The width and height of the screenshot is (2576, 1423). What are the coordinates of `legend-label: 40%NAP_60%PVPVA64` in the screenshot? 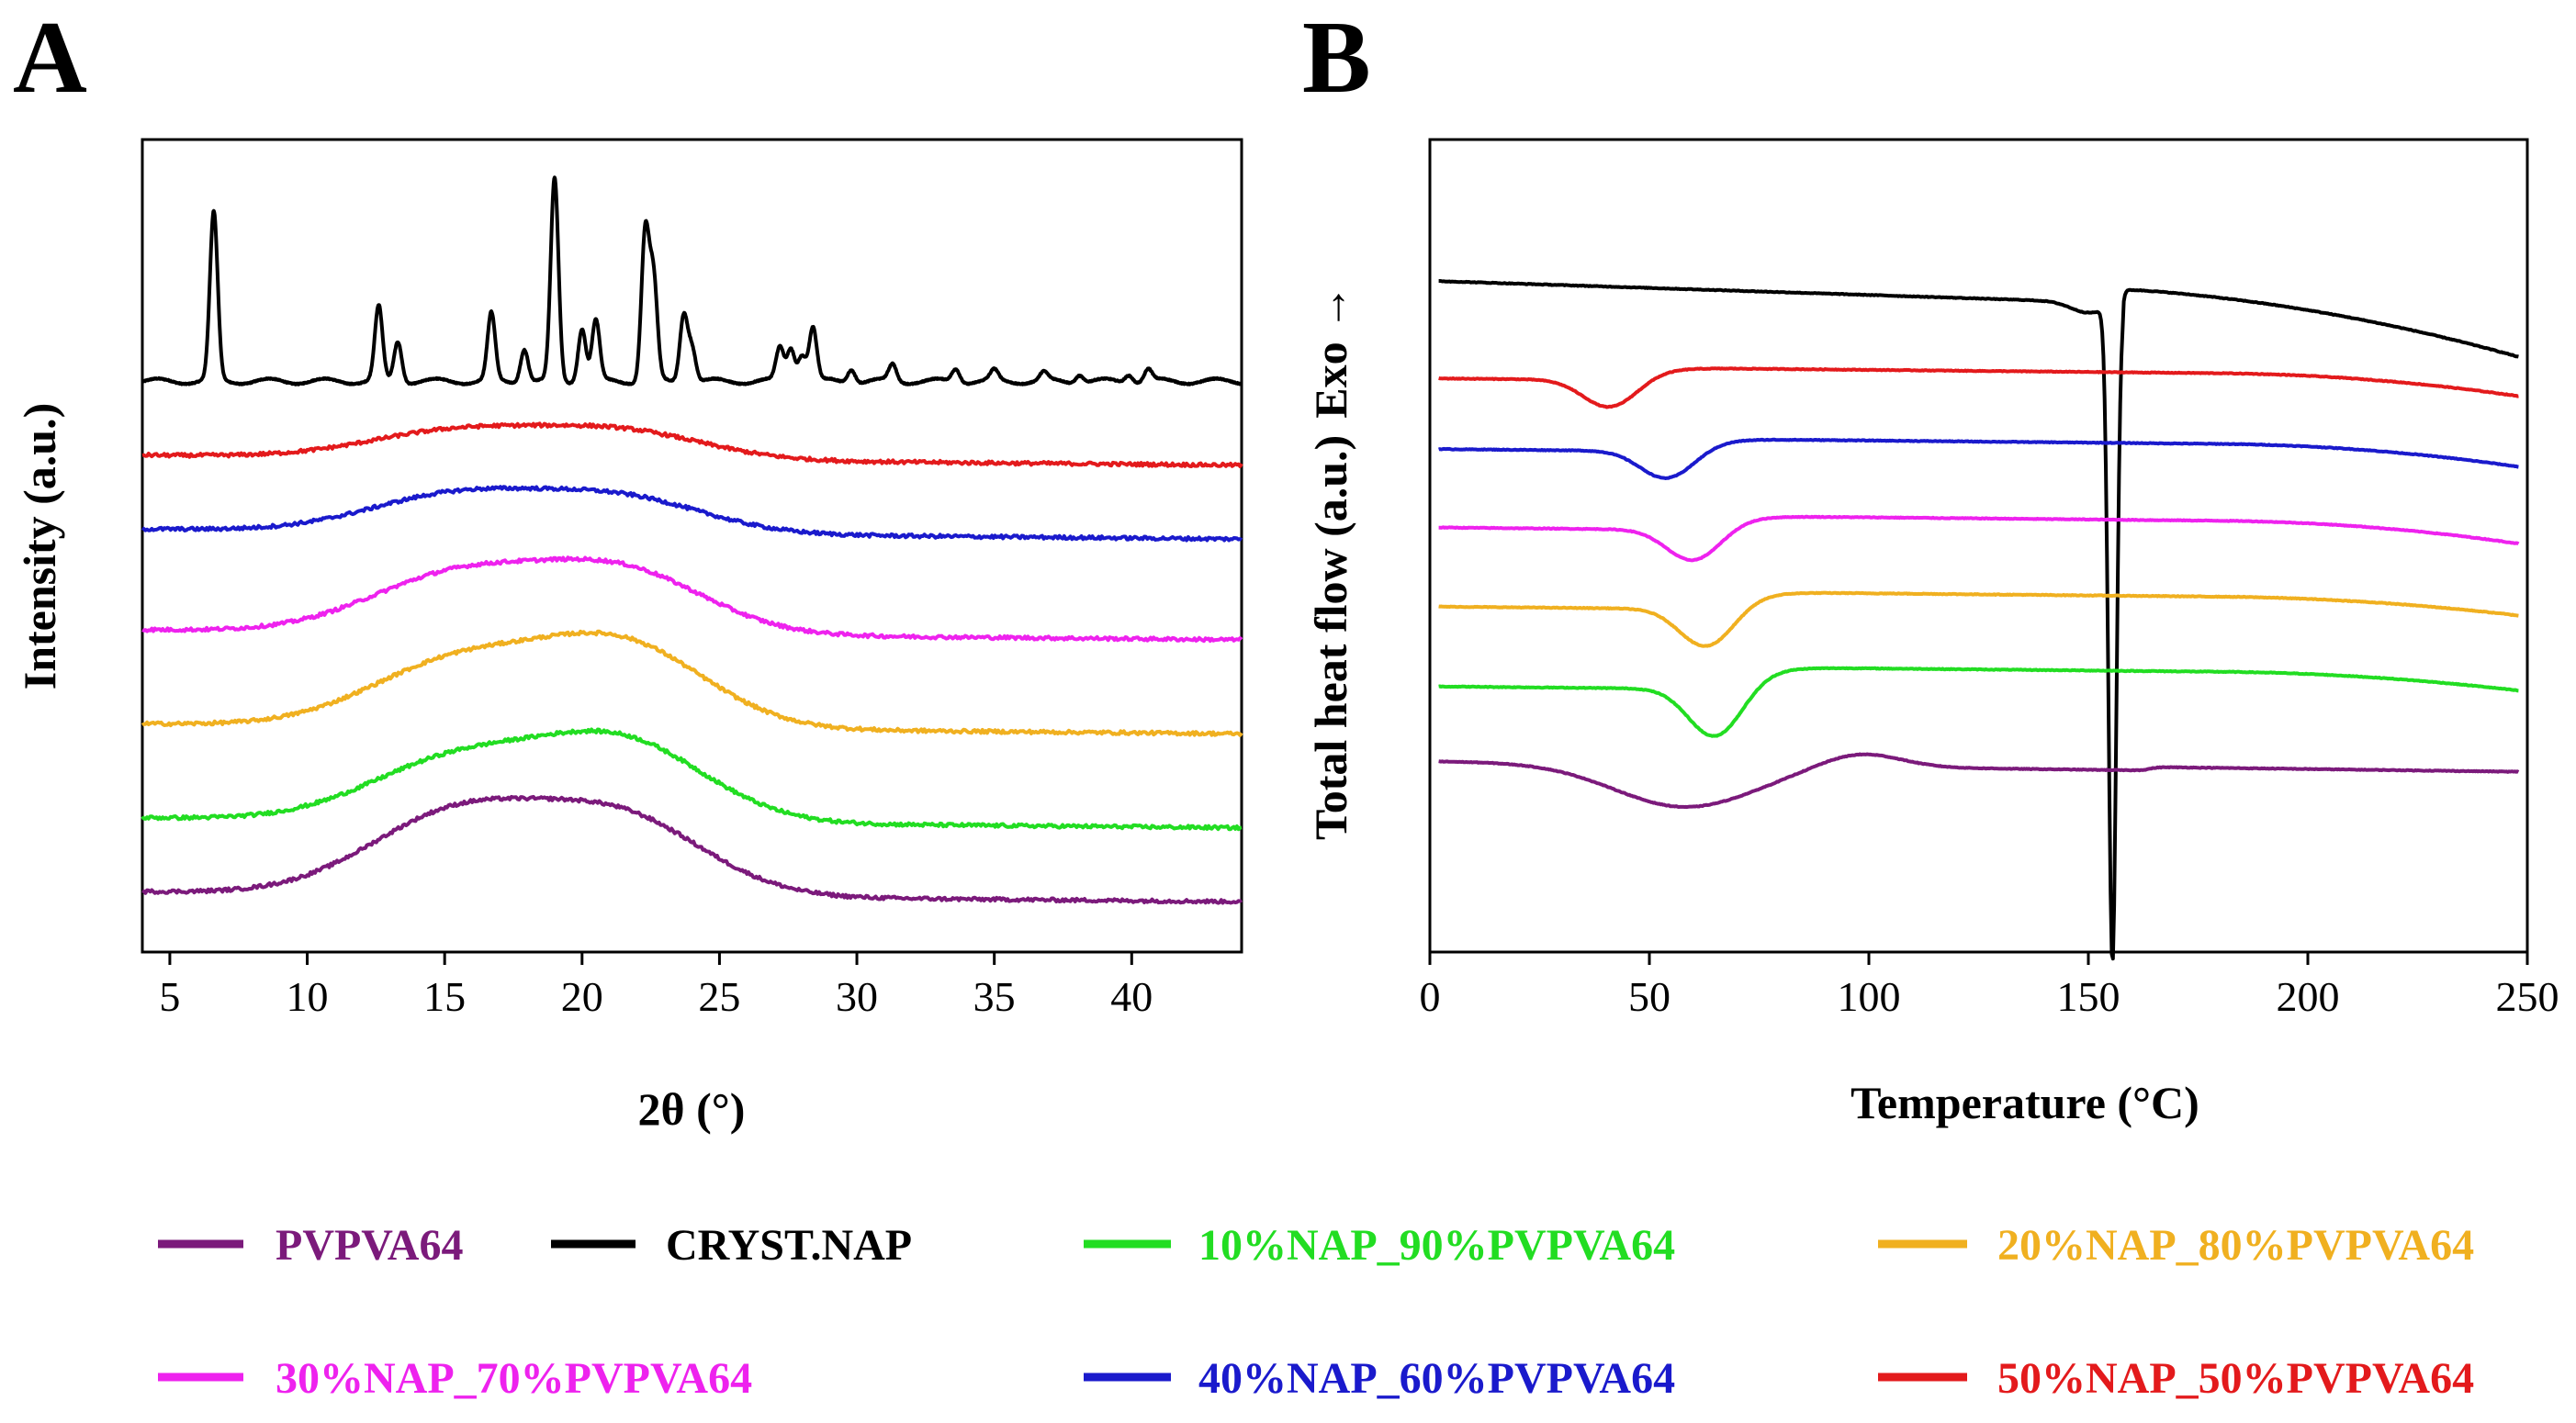 It's located at (1436, 1379).